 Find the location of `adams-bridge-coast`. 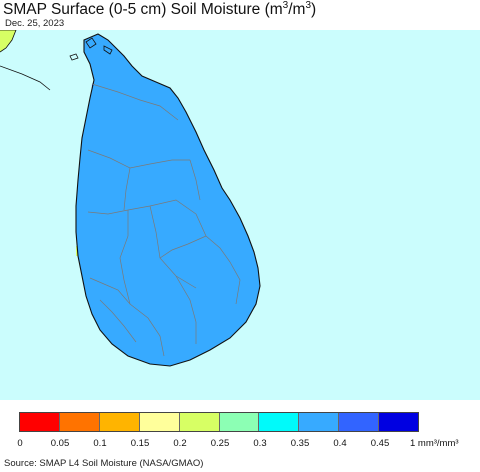

adams-bridge-coast is located at coordinates (25, 78).